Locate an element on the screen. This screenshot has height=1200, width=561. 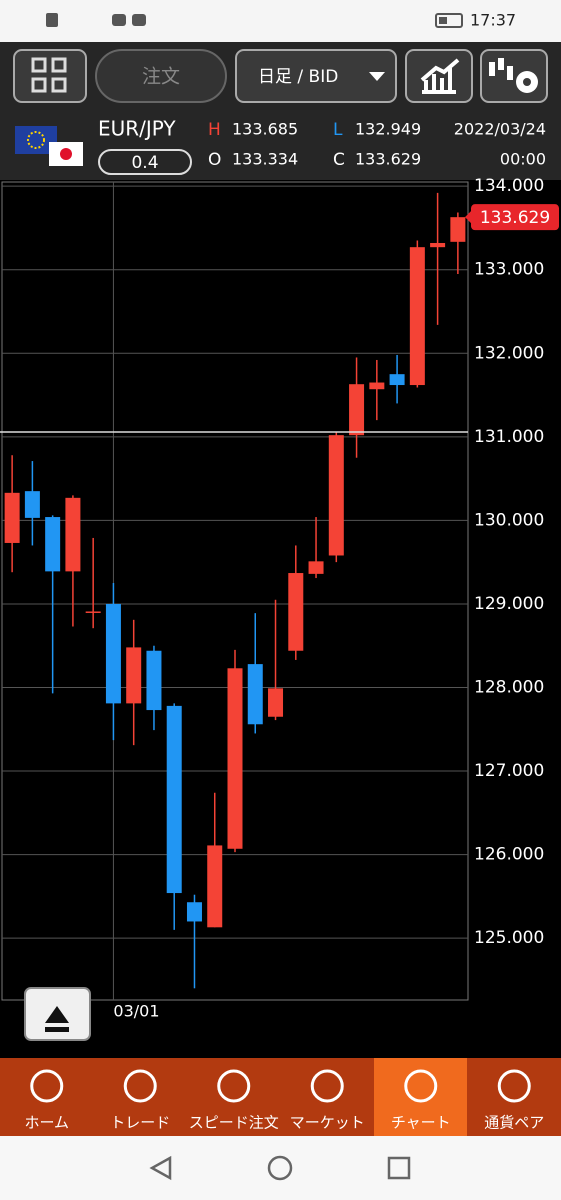
close: 133.629 is located at coordinates (388, 159).